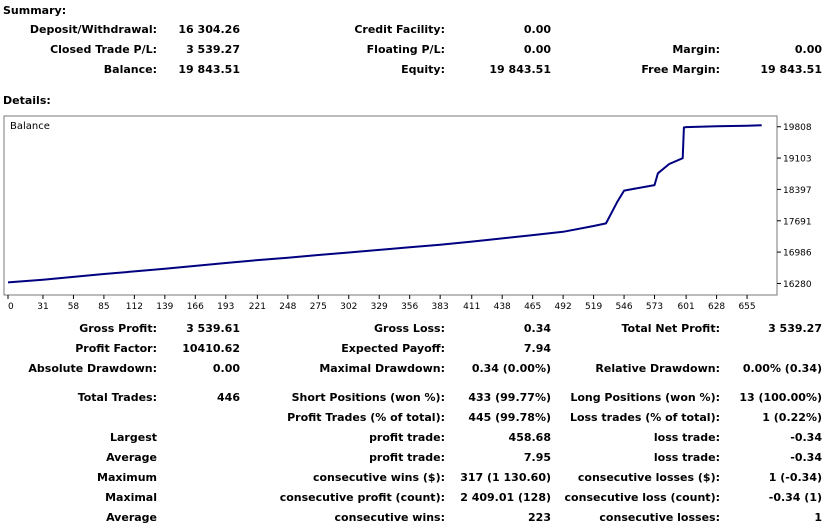 Image resolution: width=827 pixels, height=528 pixels. I want to click on details-label: Relative Drawdown:, so click(657, 368).